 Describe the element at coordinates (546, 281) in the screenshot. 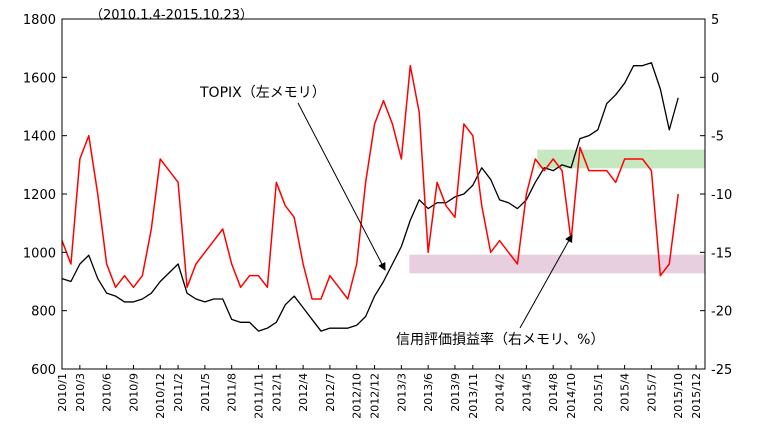

I see `annotation-margin-arrow` at that location.